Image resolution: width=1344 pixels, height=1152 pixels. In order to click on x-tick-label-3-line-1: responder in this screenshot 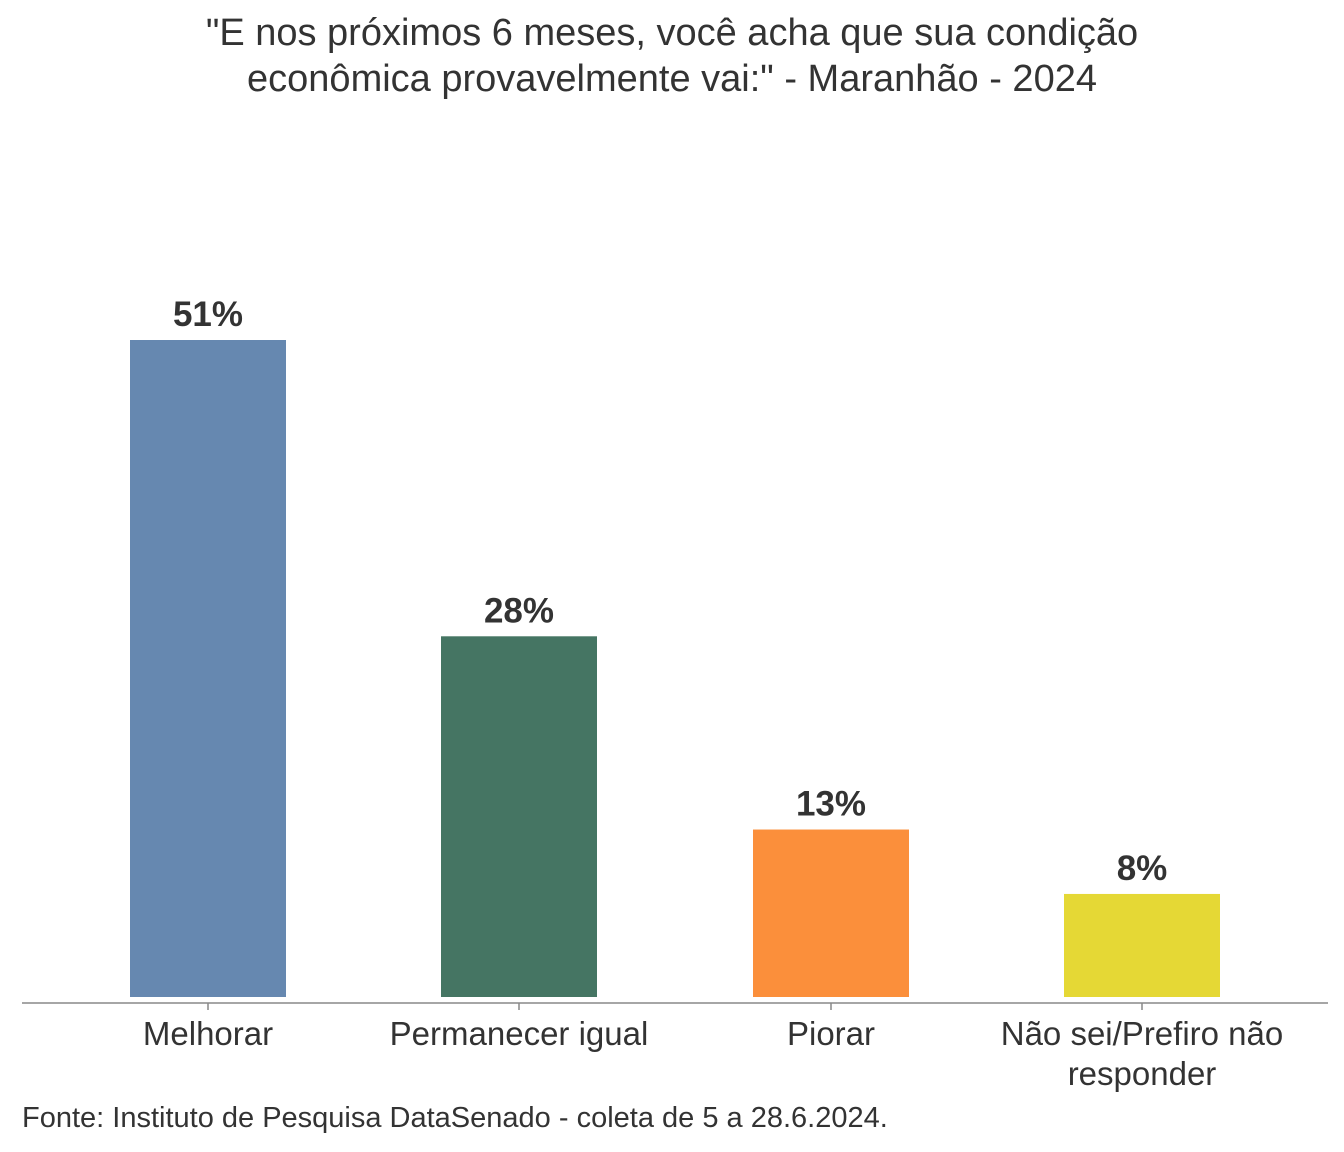, I will do `click(1142, 1073)`.